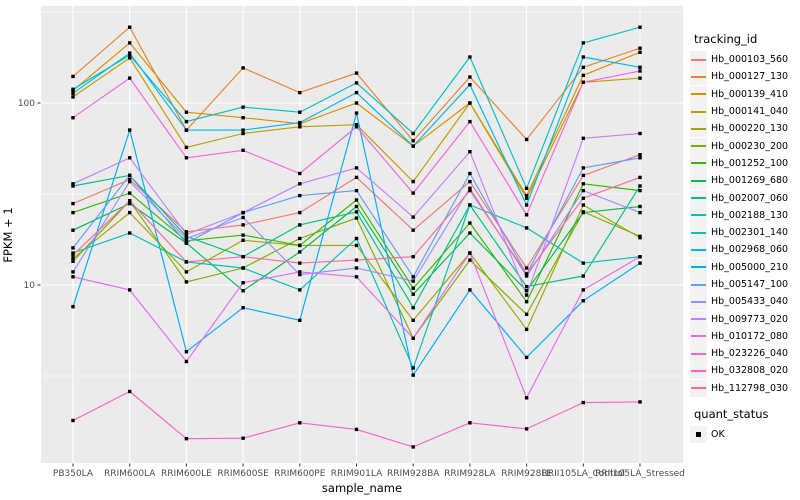  I want to click on legend-item-Hb_002968_060: Hb_002968_060, so click(745, 250).